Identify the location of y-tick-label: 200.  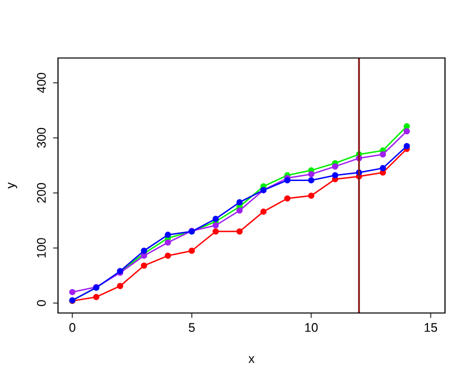
(41, 192).